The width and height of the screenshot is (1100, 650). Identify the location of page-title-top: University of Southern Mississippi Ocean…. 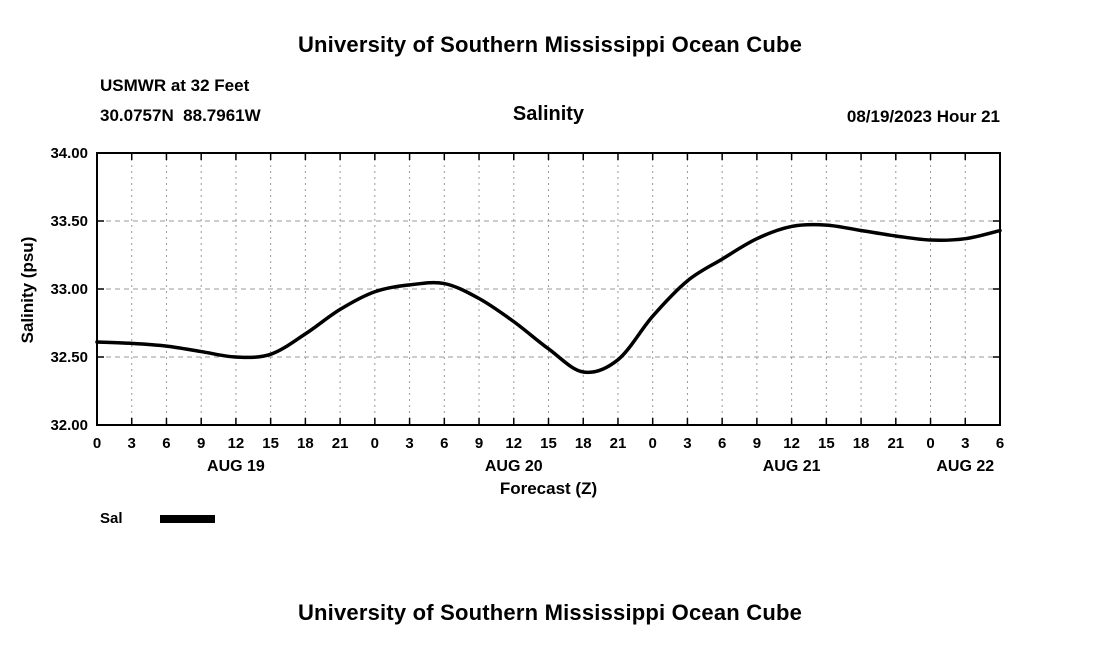
(550, 44).